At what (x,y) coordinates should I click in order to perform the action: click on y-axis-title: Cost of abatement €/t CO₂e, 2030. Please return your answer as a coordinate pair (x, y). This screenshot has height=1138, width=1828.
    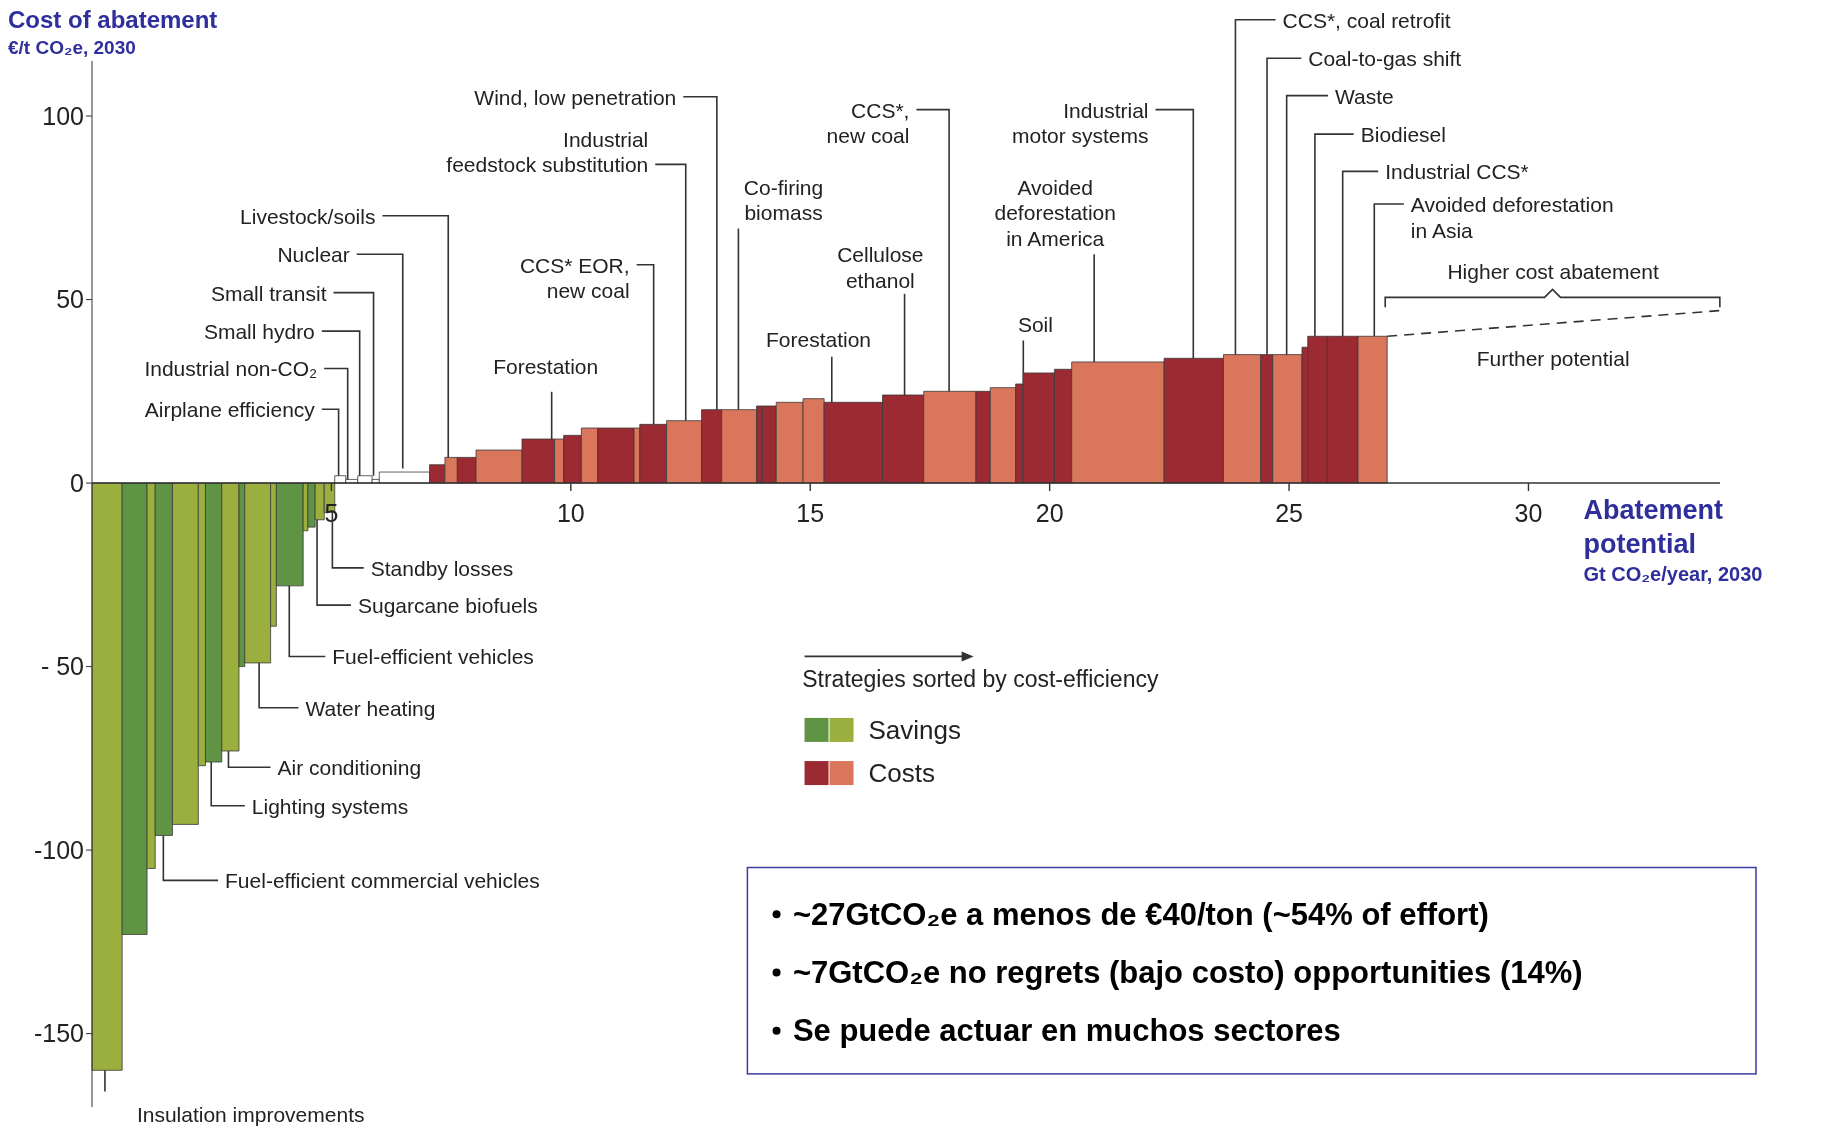
    Looking at the image, I should click on (113, 32).